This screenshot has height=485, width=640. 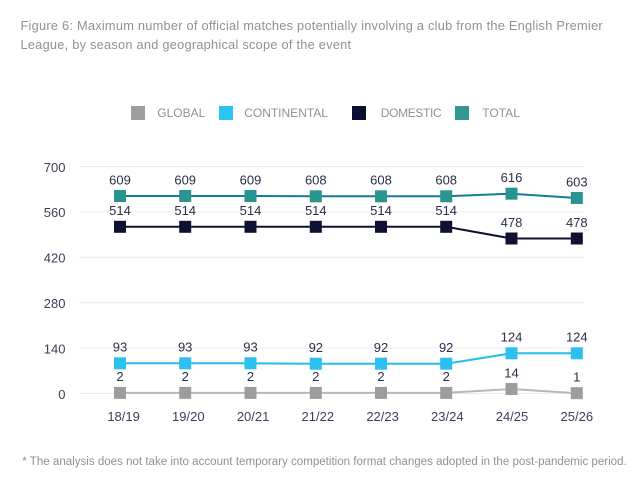 I want to click on svg-text: 21/22, so click(x=318, y=416).